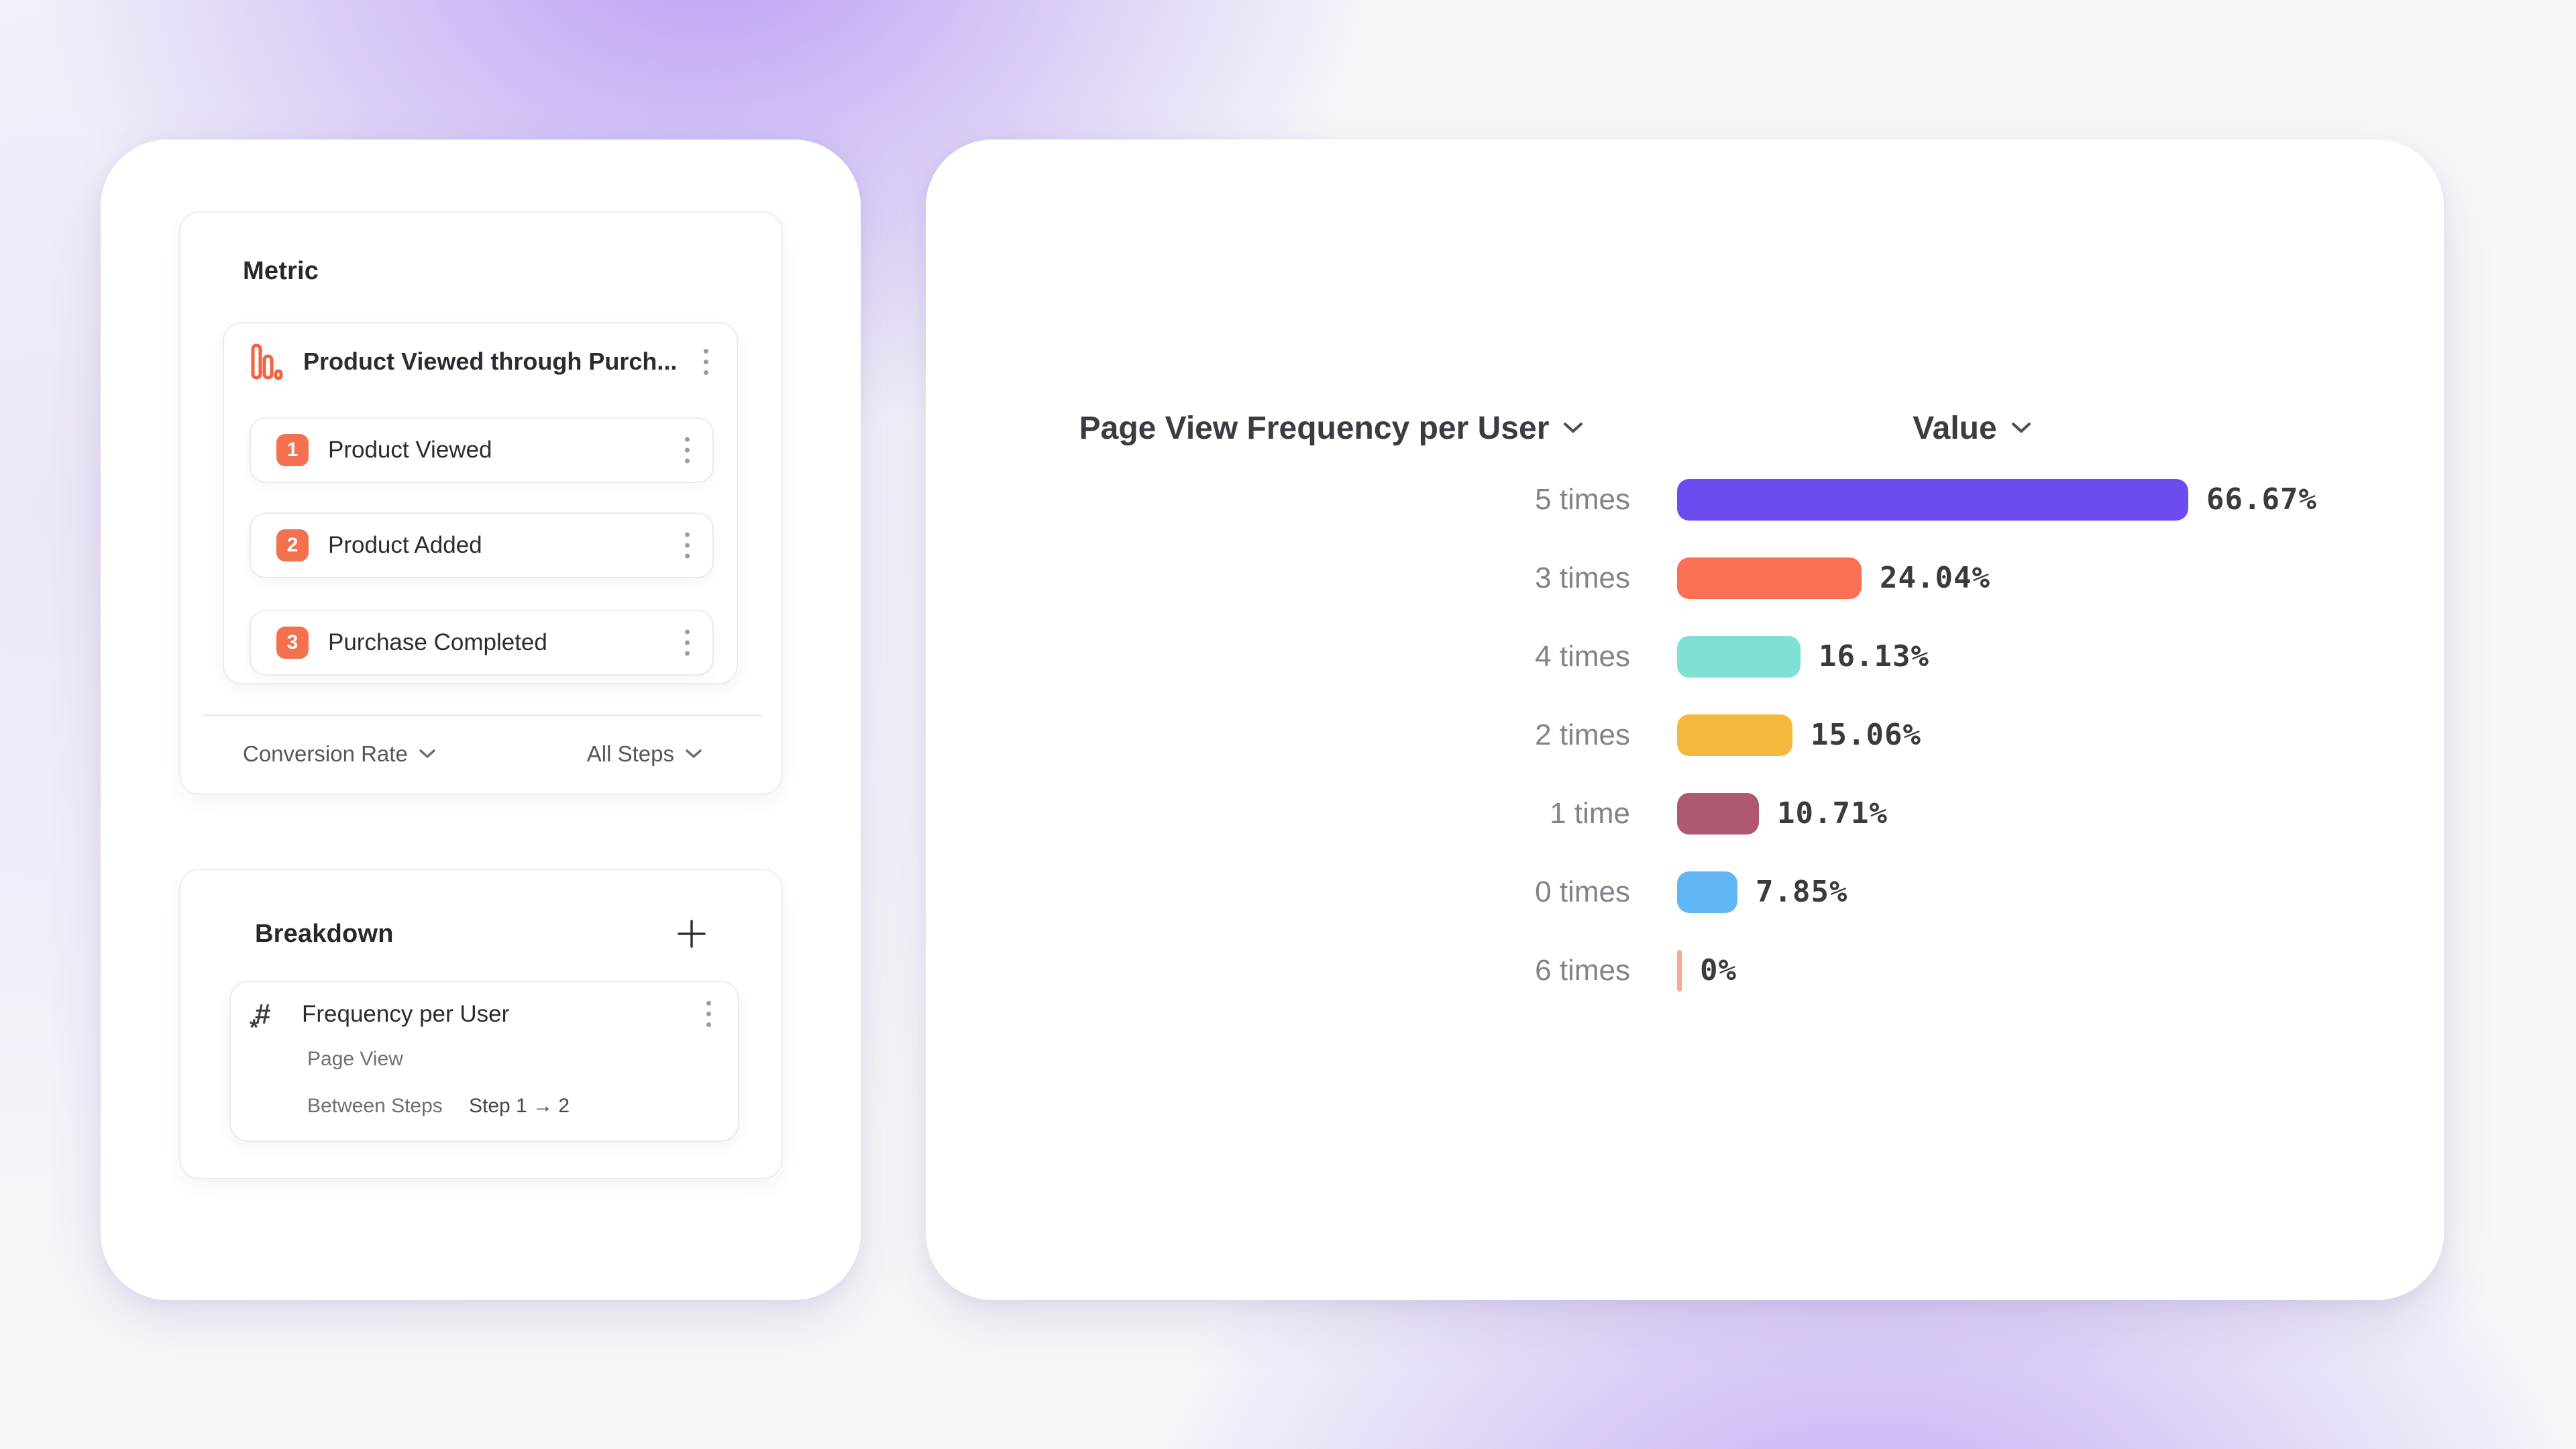 This screenshot has width=2576, height=1449. I want to click on funnel-step-row-3: 3 Purchase Completed, so click(482, 643).